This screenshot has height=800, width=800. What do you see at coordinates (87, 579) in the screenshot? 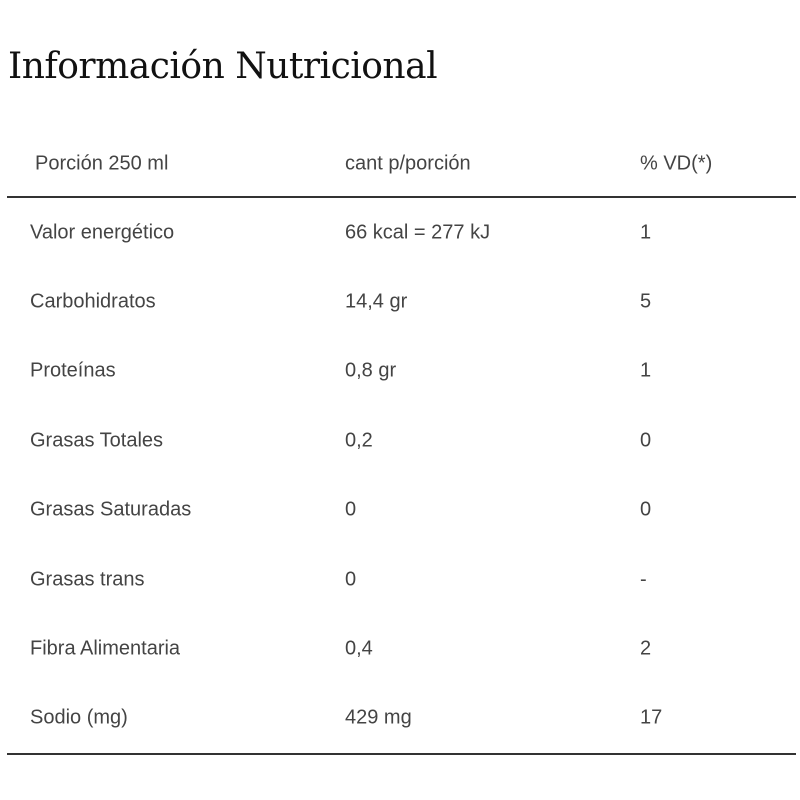
I see `cell-nutrient: Grasas trans` at bounding box center [87, 579].